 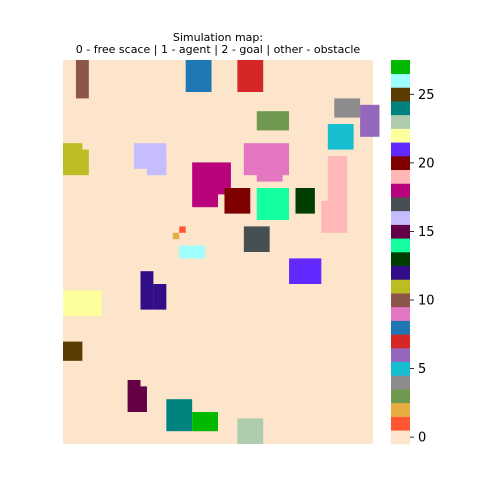 What do you see at coordinates (413, 253) in the screenshot?
I see `colorbar: 0 5 10 15 20 25` at bounding box center [413, 253].